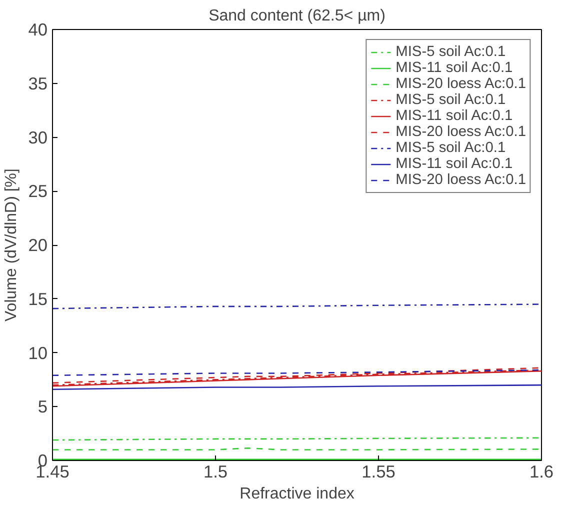 The image size is (561, 505). I want to click on y-tick-label: 35, so click(38, 83).